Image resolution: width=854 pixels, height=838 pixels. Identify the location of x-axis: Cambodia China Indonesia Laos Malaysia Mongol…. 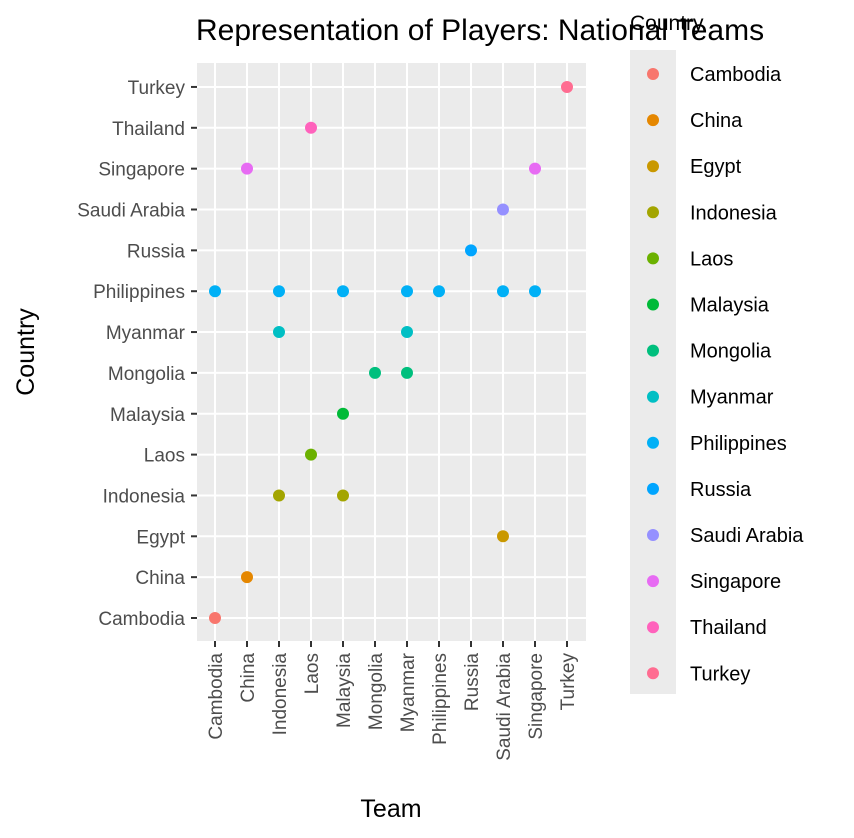
(392, 701).